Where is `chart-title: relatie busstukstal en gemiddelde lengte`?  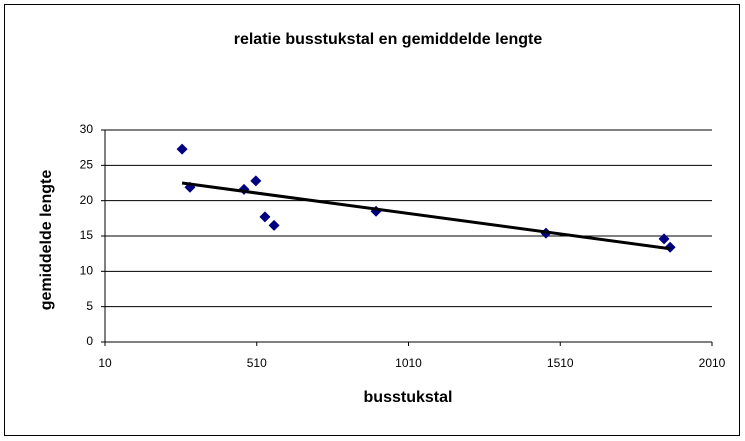
chart-title: relatie busstukstal en gemiddelde lengte is located at coordinates (388, 39).